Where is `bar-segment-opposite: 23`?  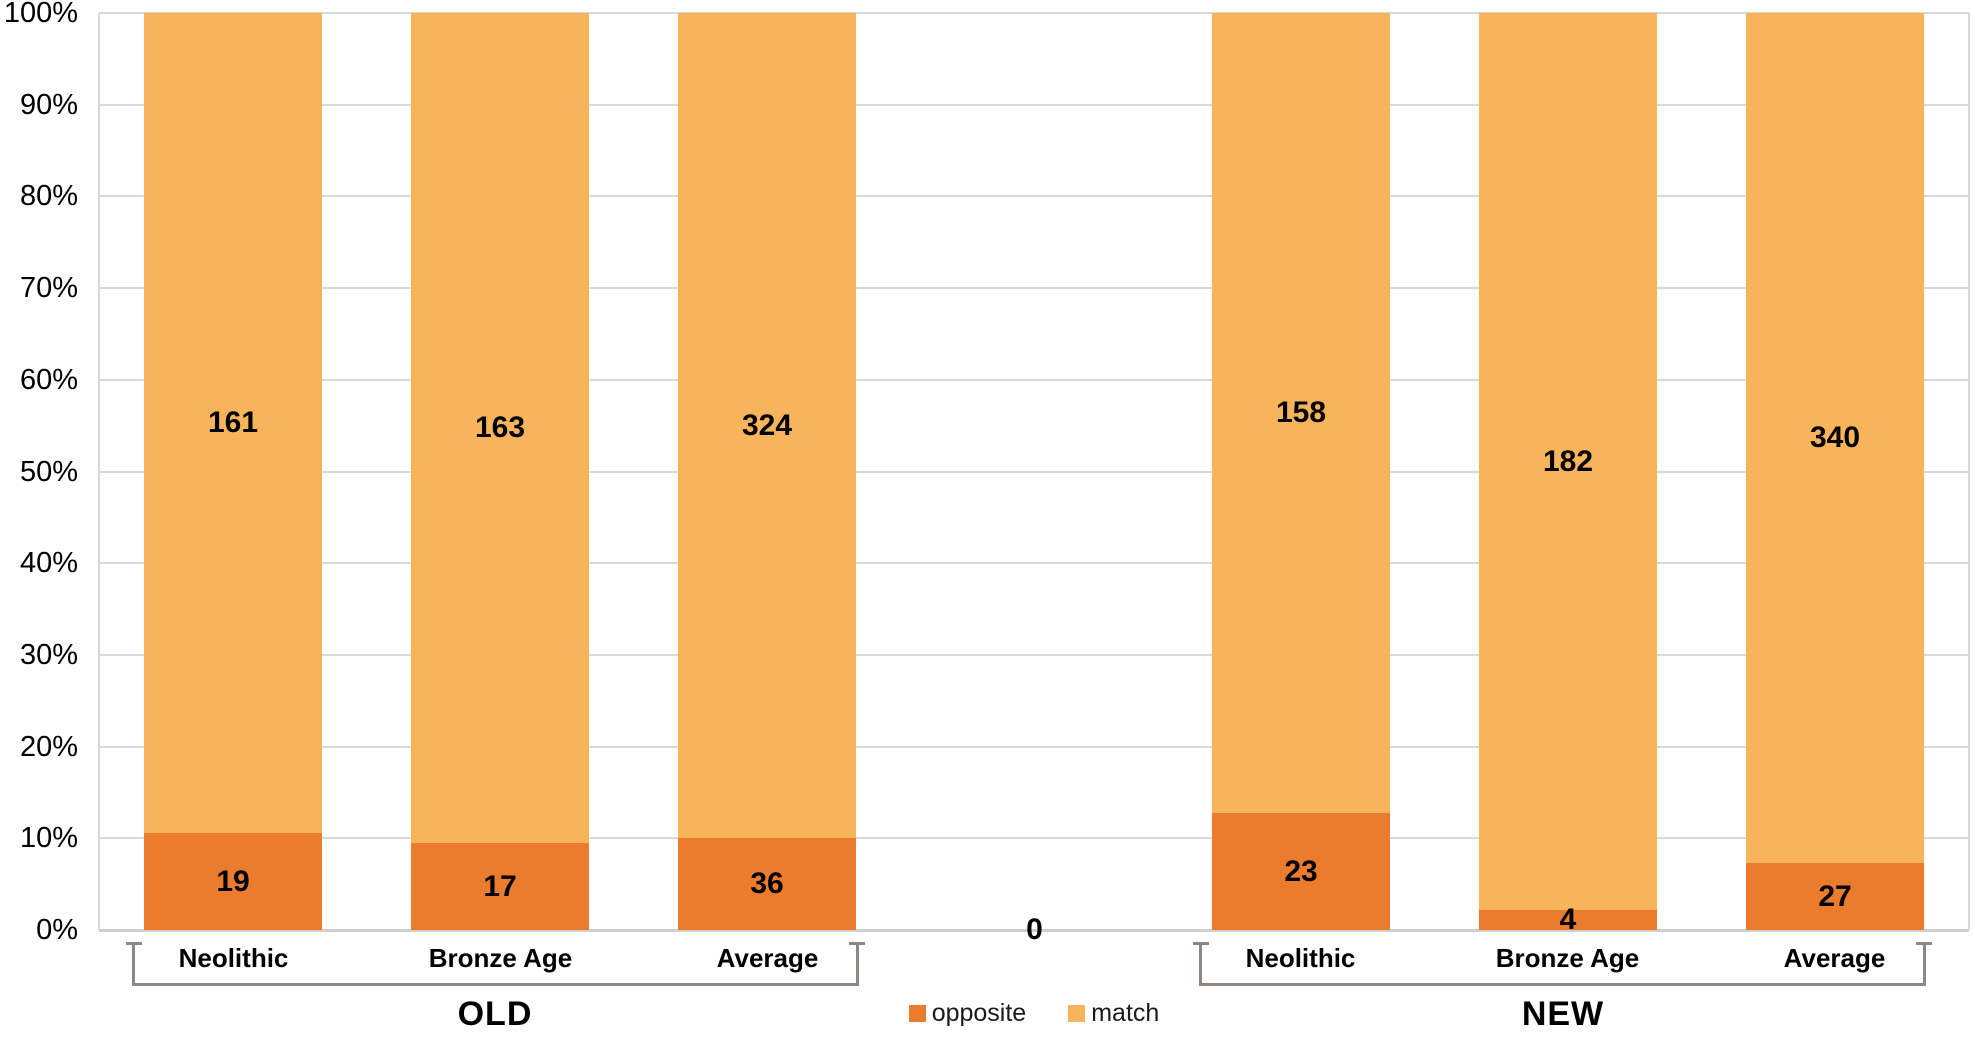 bar-segment-opposite: 23 is located at coordinates (1301, 871).